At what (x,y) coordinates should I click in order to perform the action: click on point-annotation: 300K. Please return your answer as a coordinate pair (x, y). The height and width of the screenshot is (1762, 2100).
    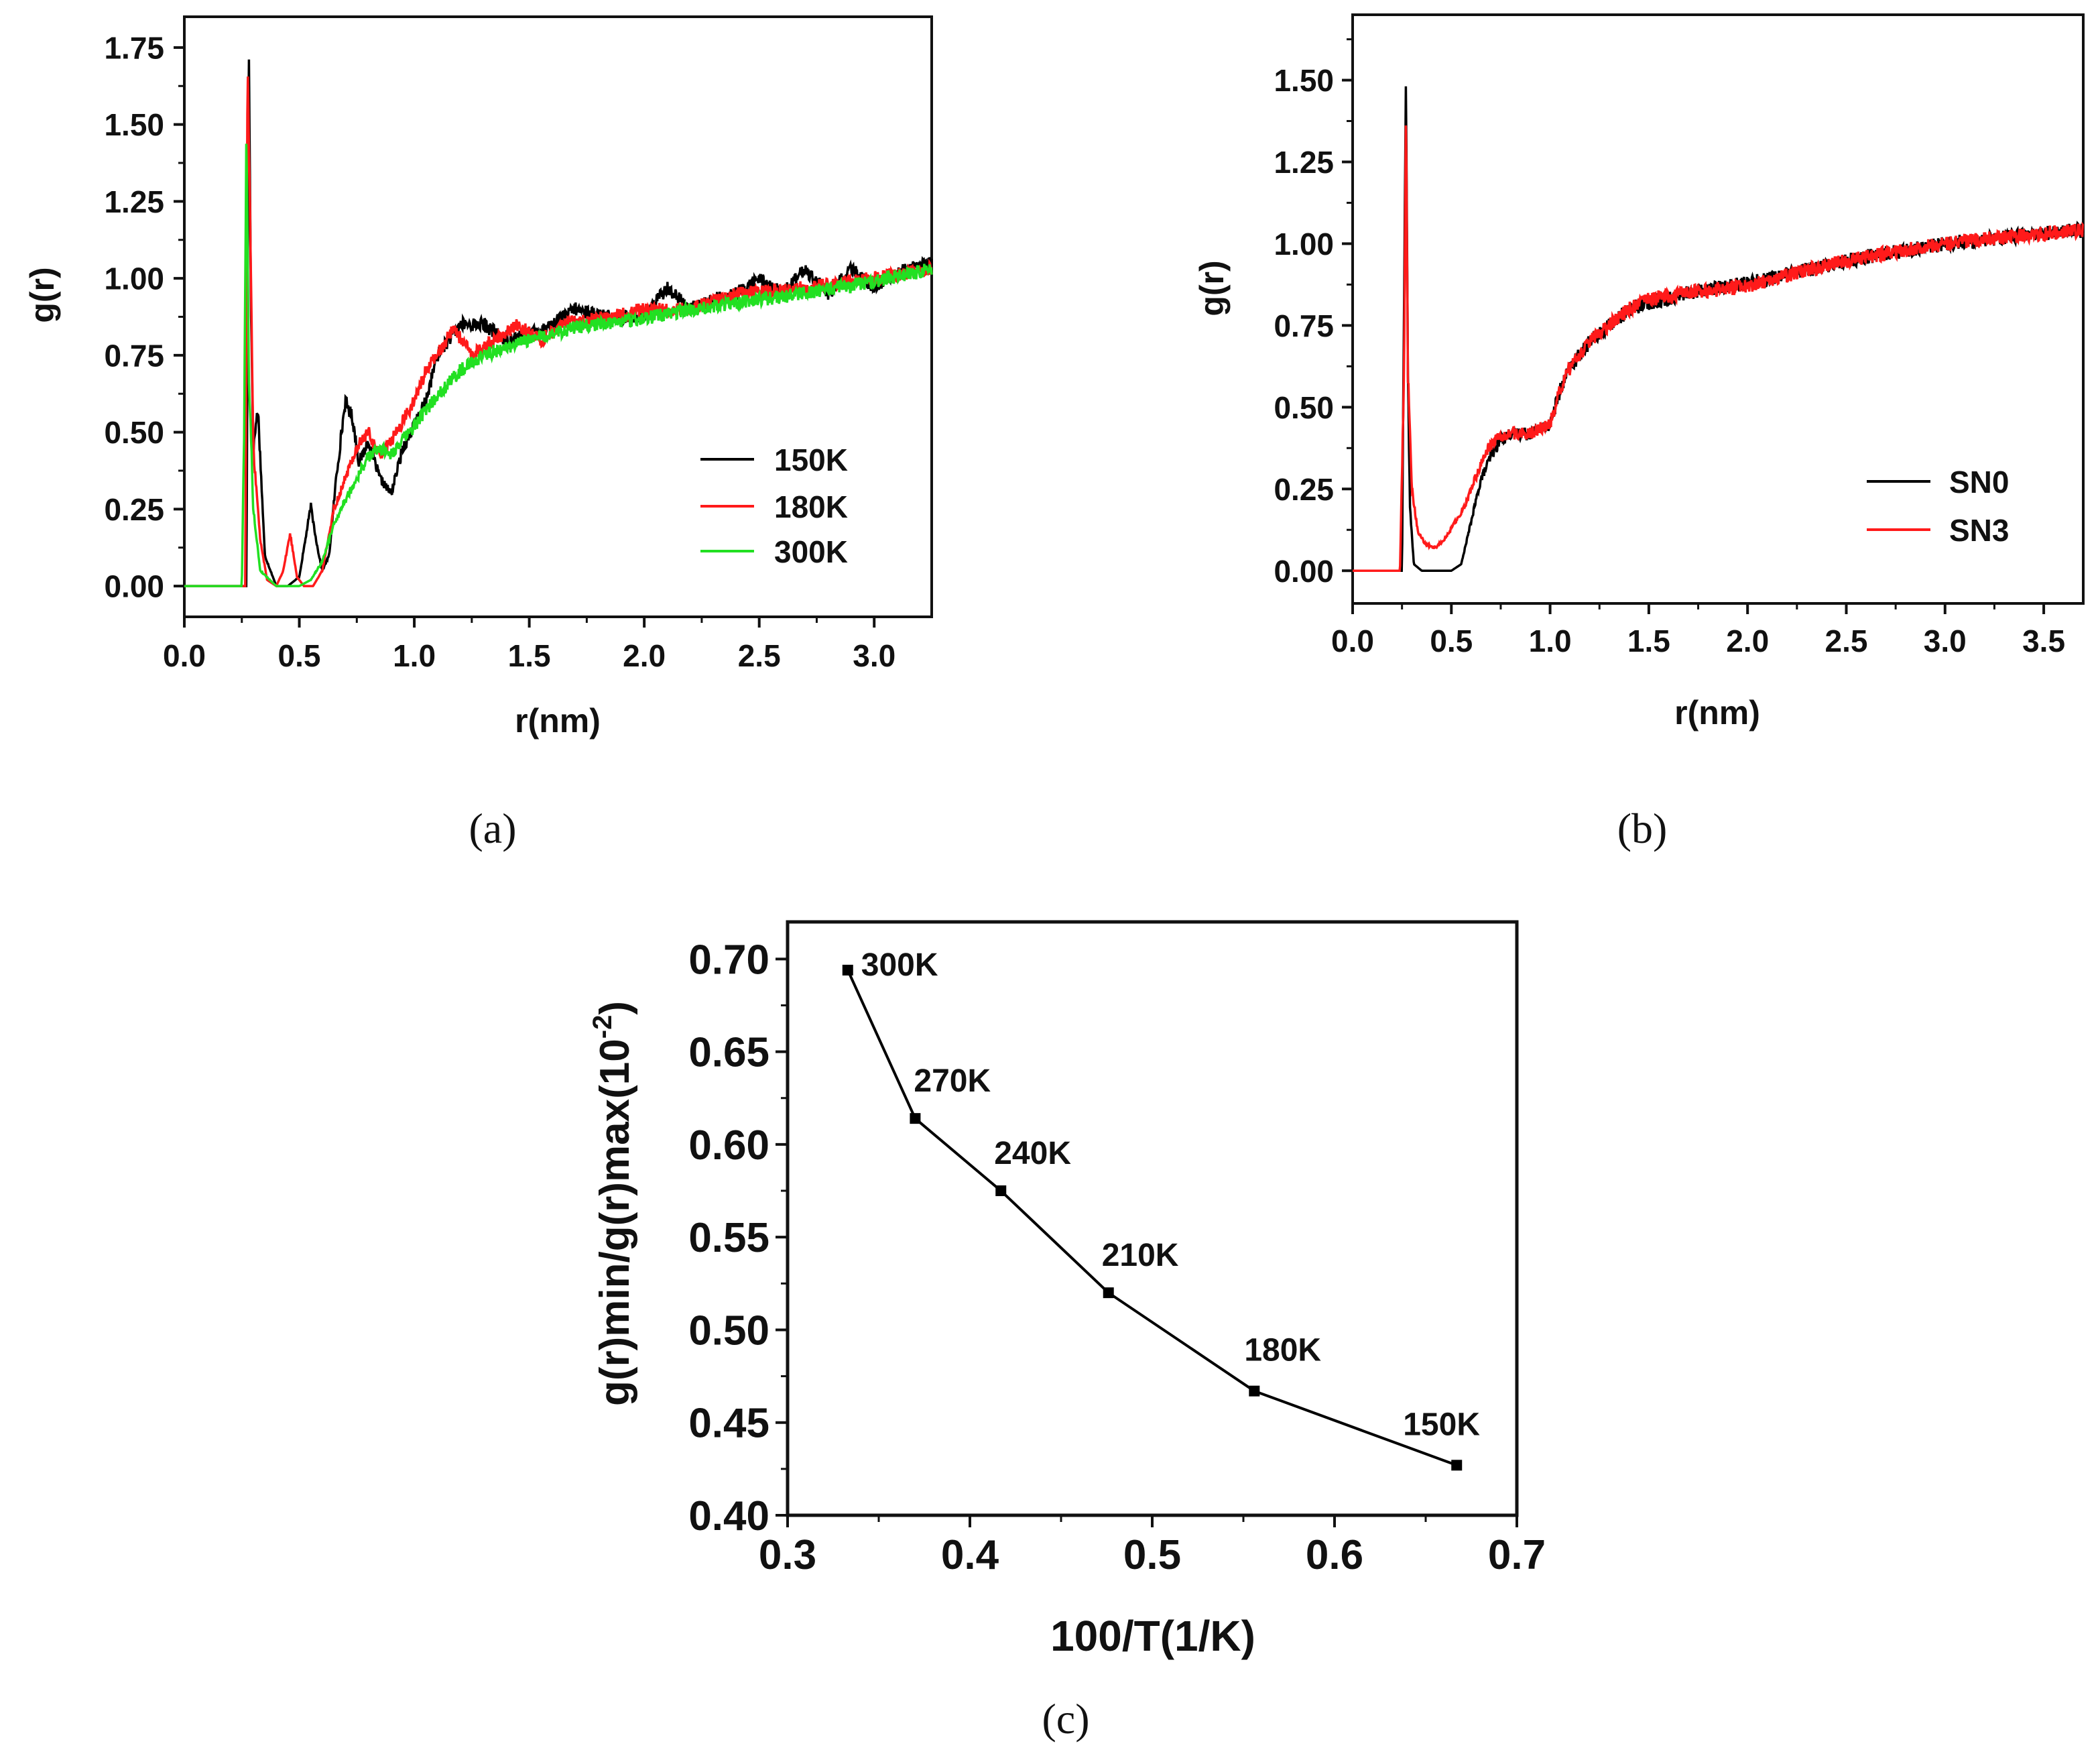
    Looking at the image, I should click on (899, 965).